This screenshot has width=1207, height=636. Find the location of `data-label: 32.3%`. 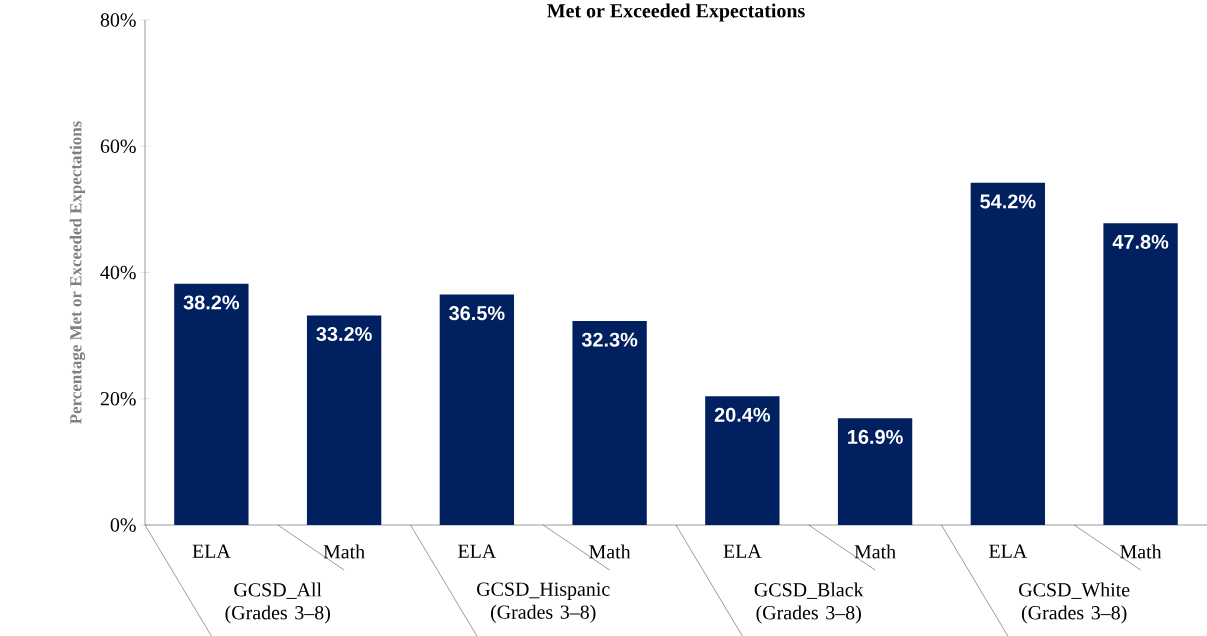

data-label: 32.3% is located at coordinates (609, 339).